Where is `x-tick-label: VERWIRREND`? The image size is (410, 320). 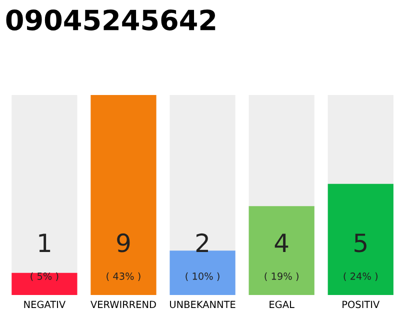 x-tick-label: VERWIRREND is located at coordinates (123, 304).